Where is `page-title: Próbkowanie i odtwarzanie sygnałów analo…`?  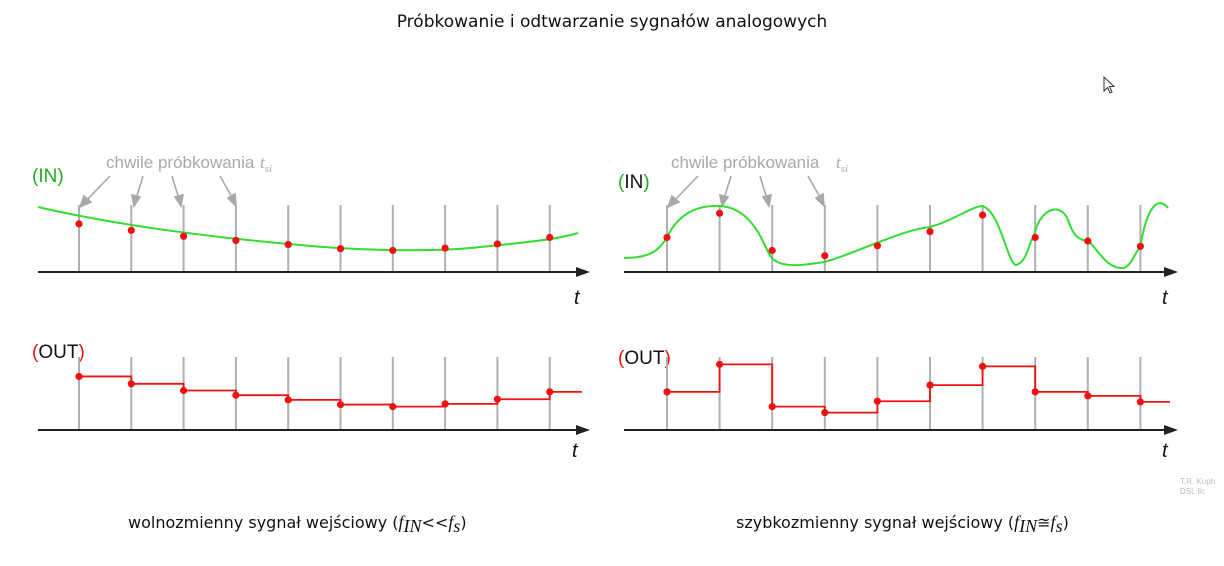 page-title: Próbkowanie i odtwarzanie sygnałów analo… is located at coordinates (612, 22).